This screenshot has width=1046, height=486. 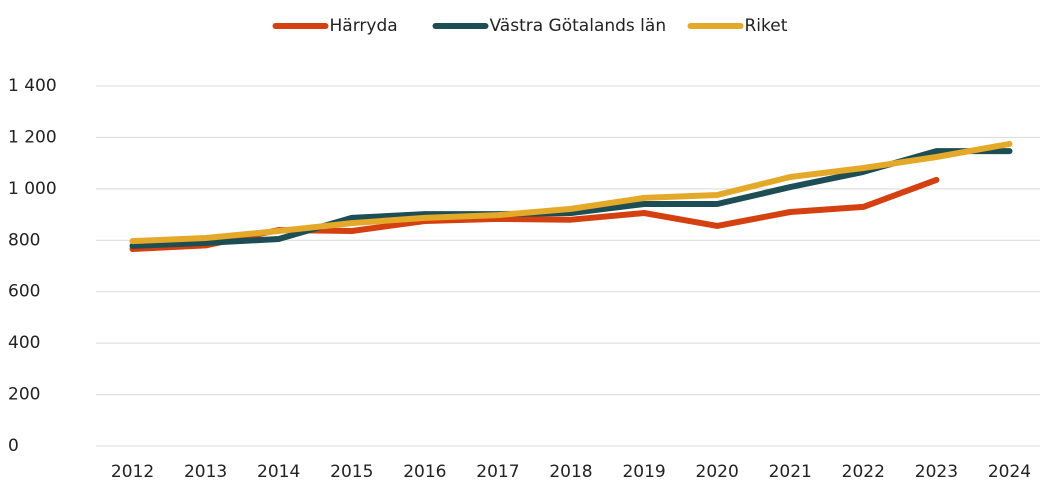 What do you see at coordinates (790, 472) in the screenshot?
I see `x-tick-label: 2021` at bounding box center [790, 472].